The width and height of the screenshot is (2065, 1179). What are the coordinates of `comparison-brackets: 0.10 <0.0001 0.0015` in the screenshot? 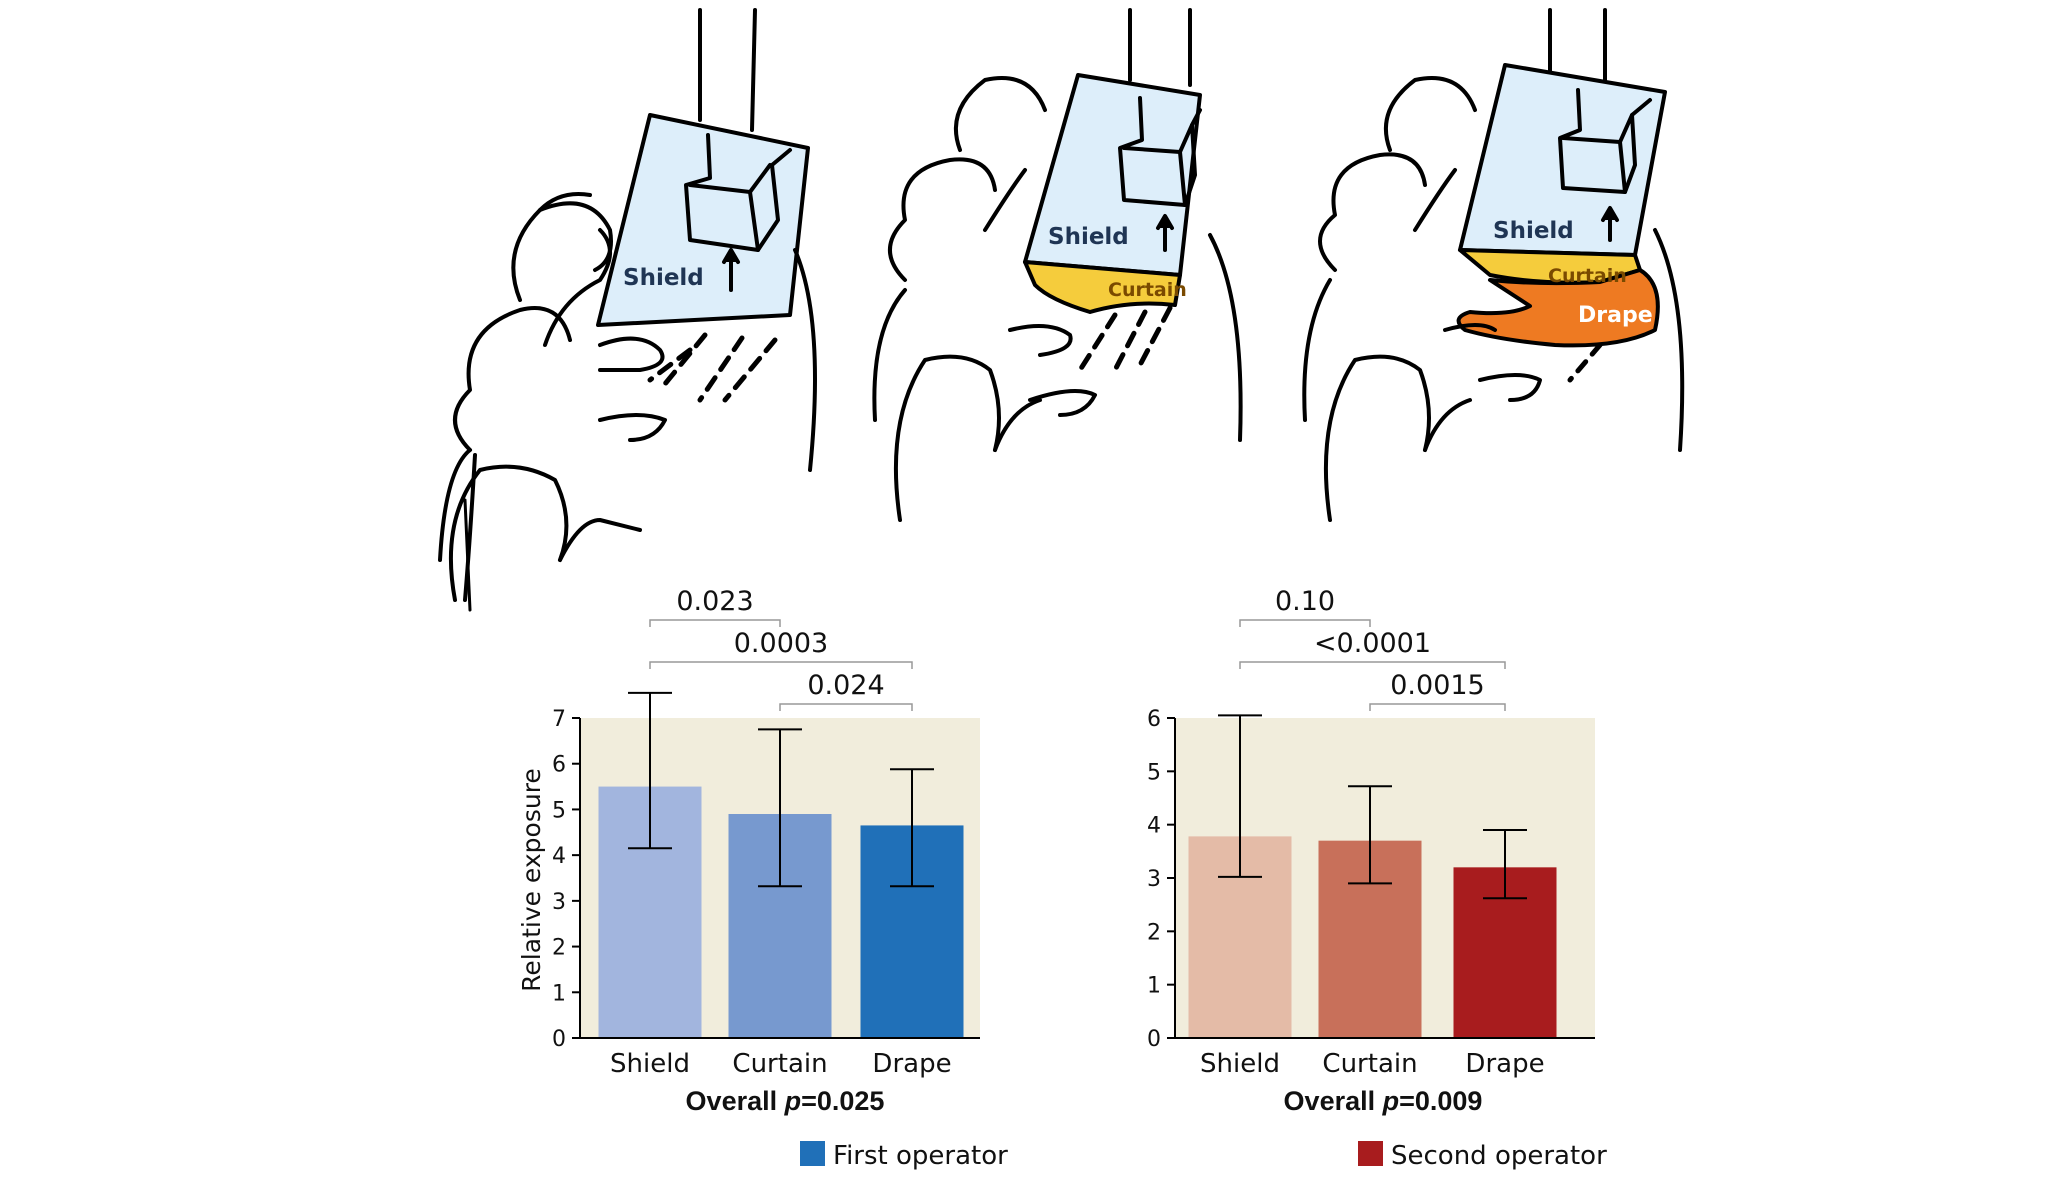 It's located at (1372, 648).